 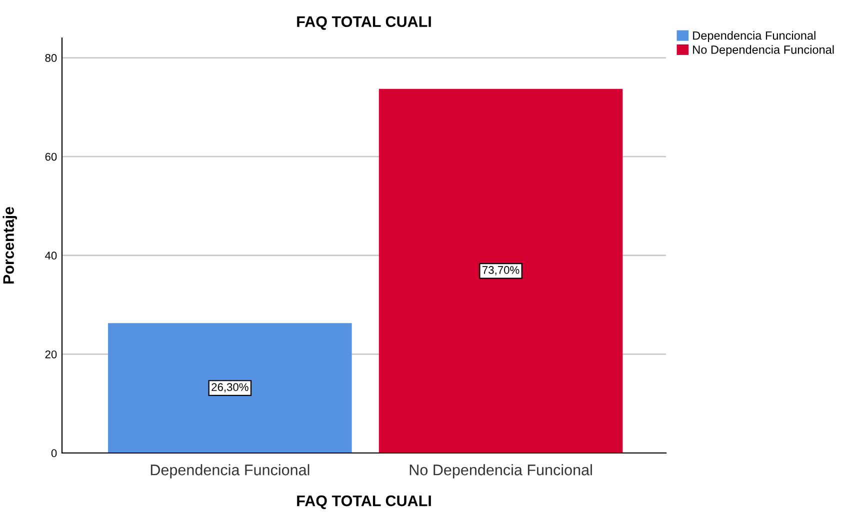 I want to click on data-label: 73,70%, so click(x=501, y=271).